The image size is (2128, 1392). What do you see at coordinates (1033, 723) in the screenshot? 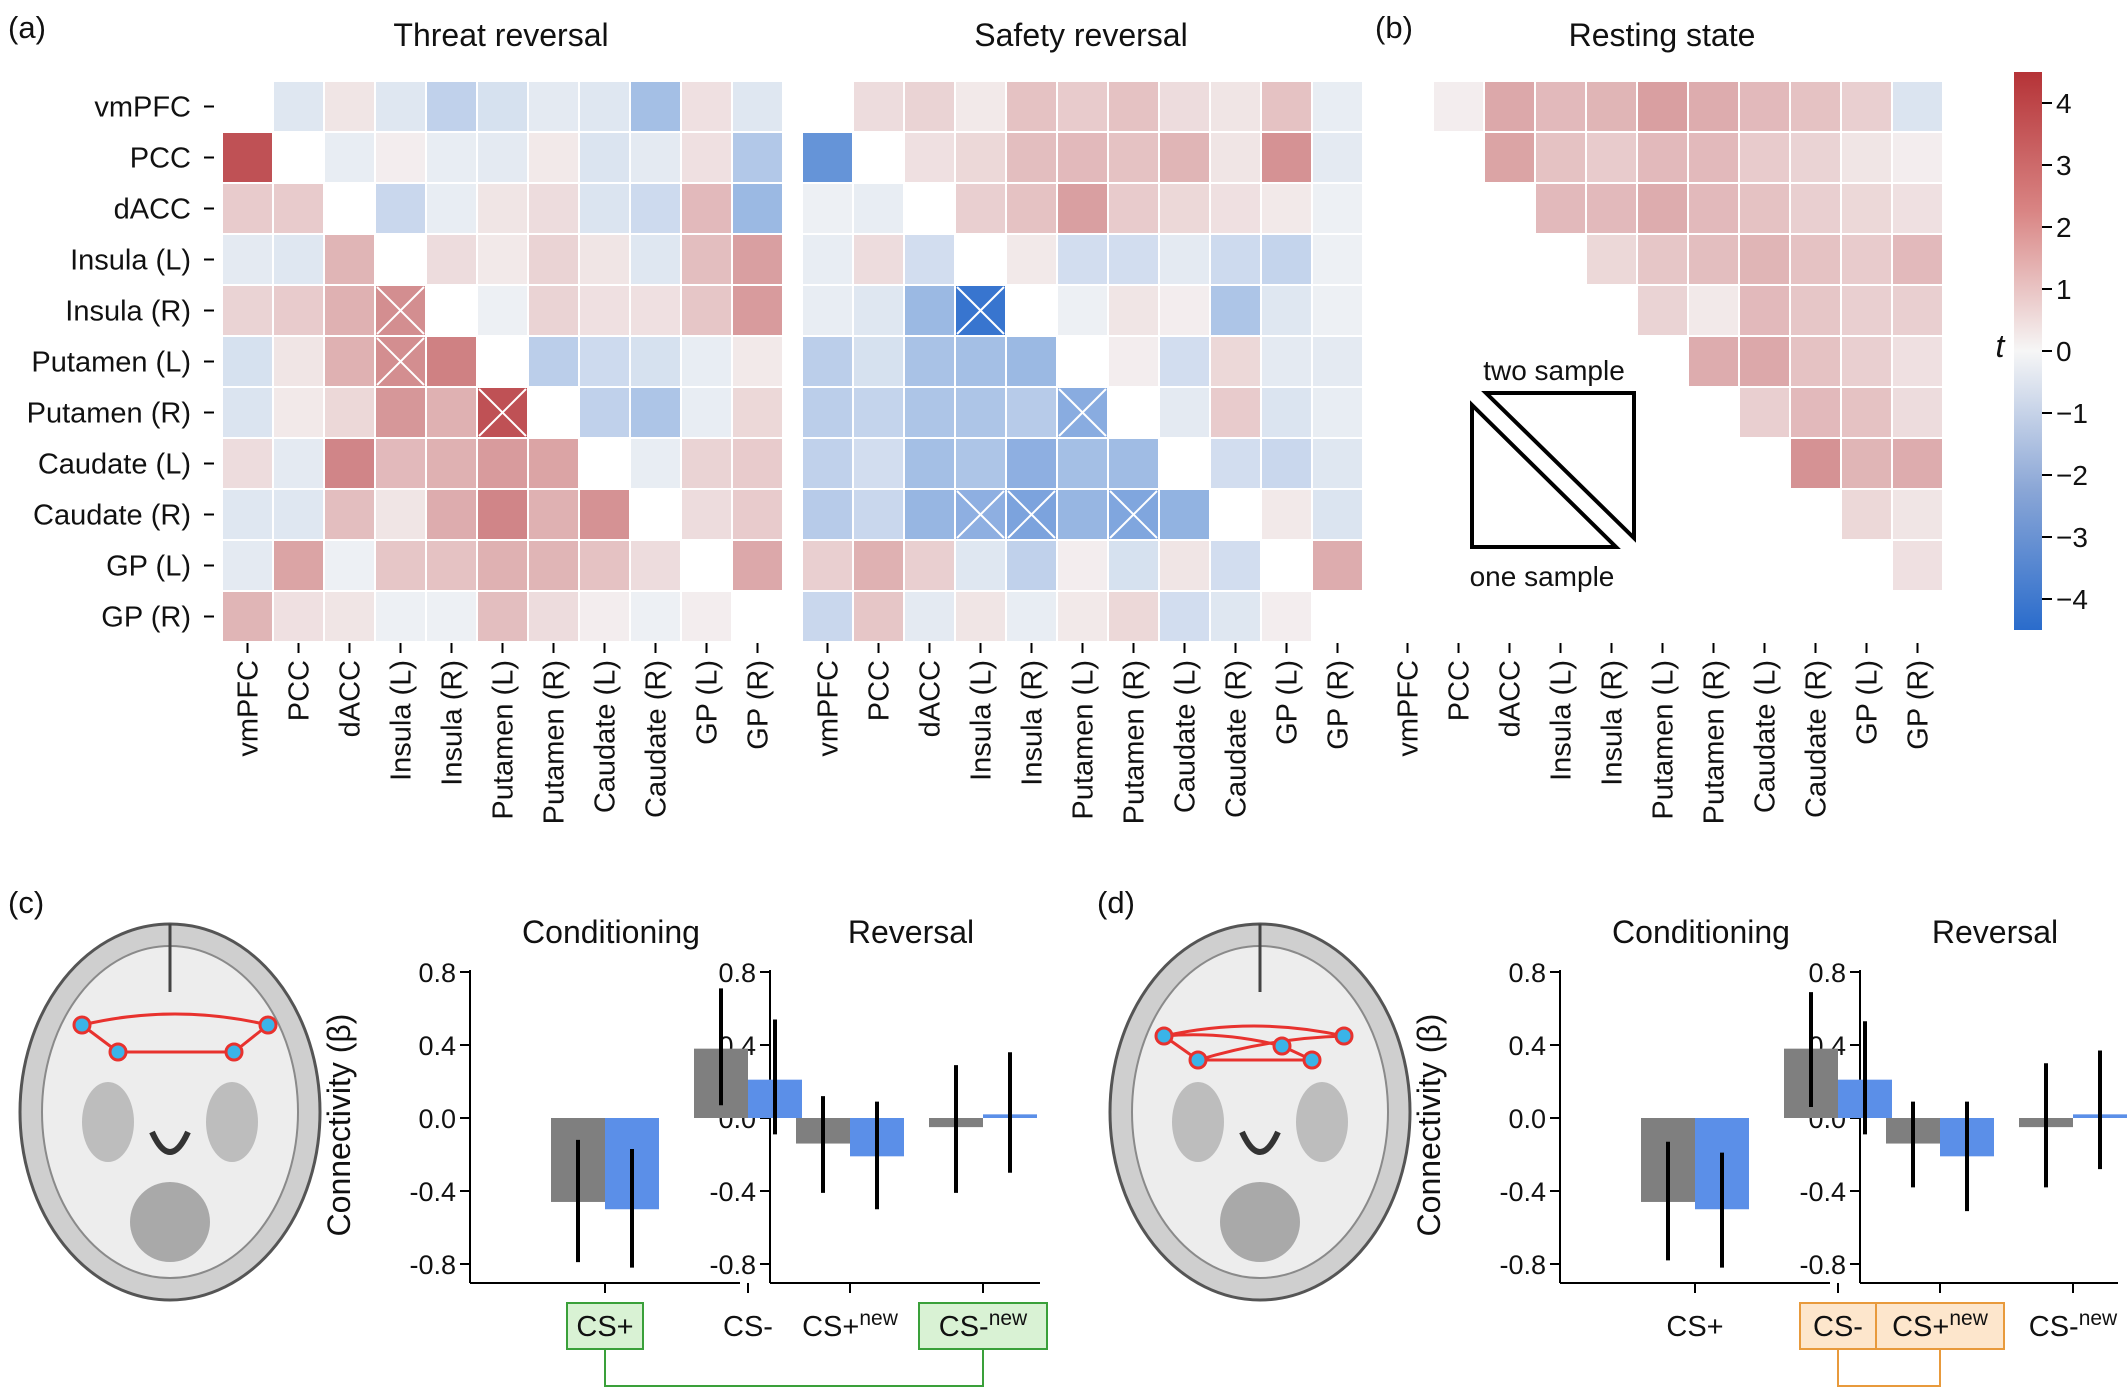
I see `column-label: Insula (R)` at bounding box center [1033, 723].